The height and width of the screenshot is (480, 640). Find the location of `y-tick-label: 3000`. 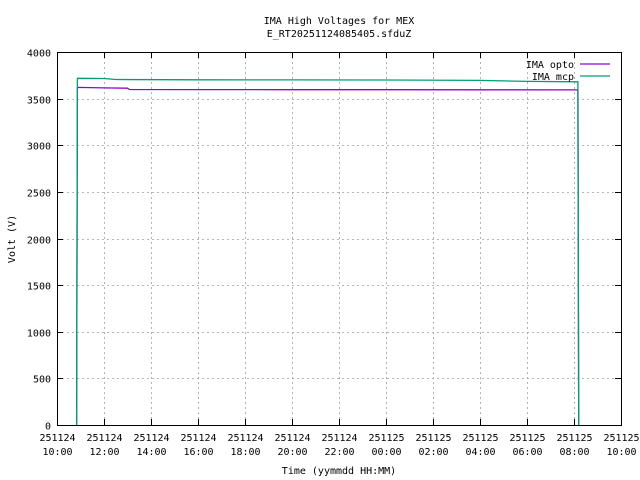

y-tick-label: 3000 is located at coordinates (39, 147).